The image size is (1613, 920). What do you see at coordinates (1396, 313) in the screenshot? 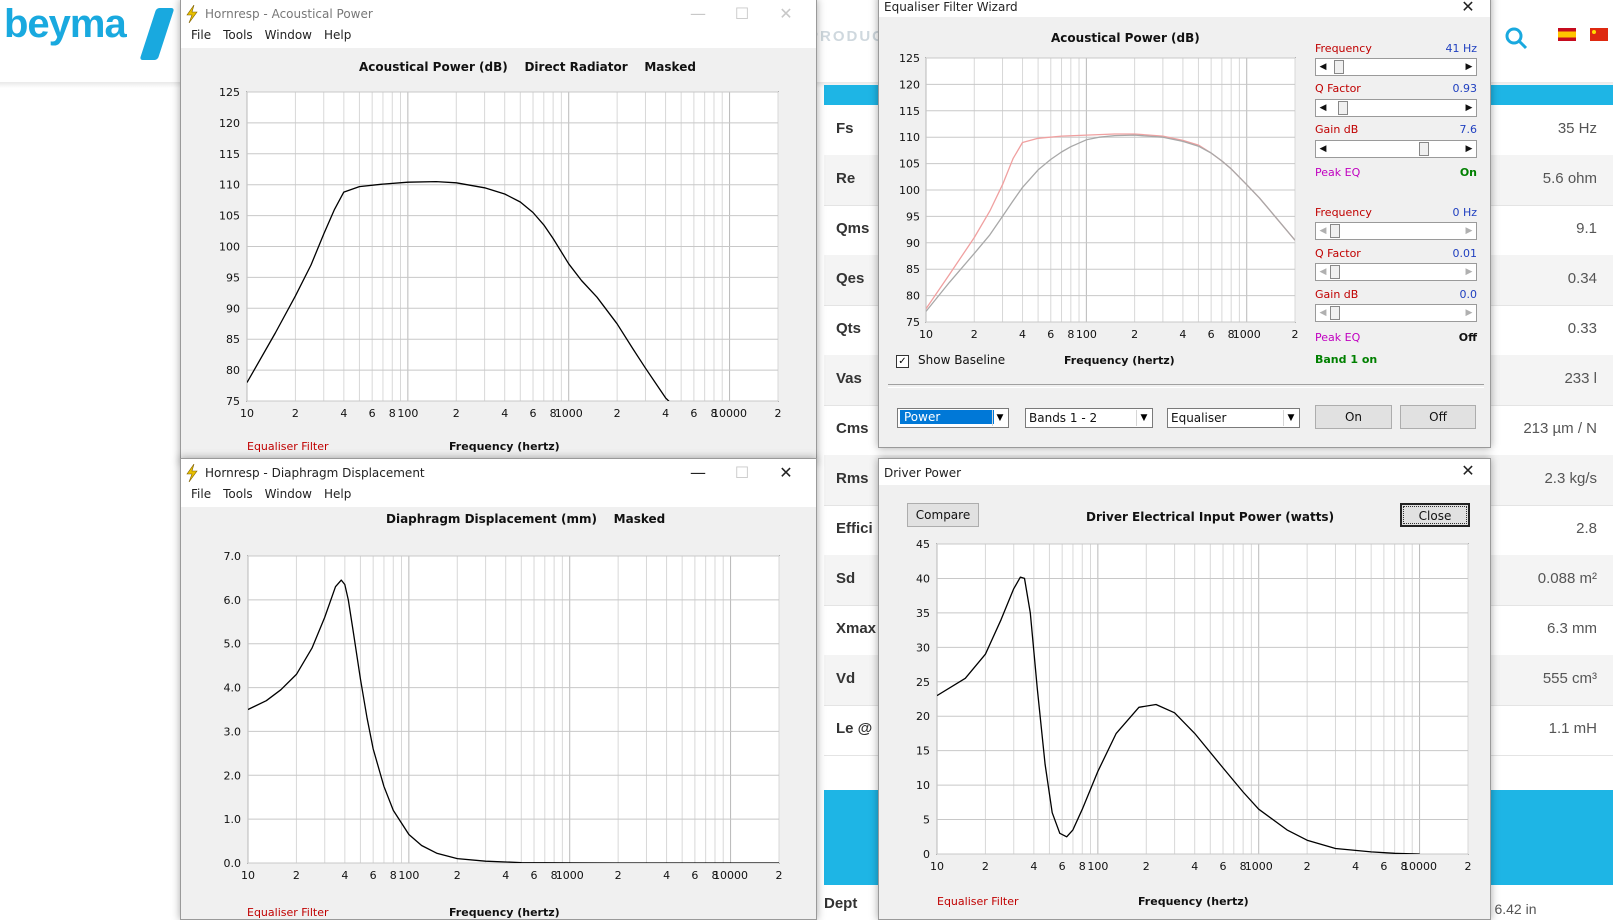
I see `band2-gain-slider: ◀ ▶` at bounding box center [1396, 313].